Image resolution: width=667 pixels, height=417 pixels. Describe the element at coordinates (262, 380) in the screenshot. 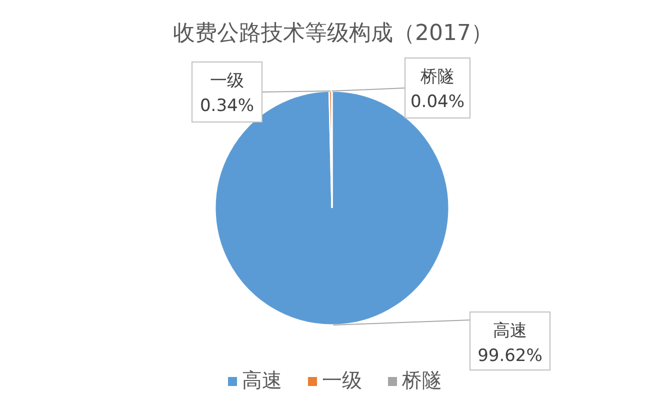

I see `legend-label: 高速` at that location.